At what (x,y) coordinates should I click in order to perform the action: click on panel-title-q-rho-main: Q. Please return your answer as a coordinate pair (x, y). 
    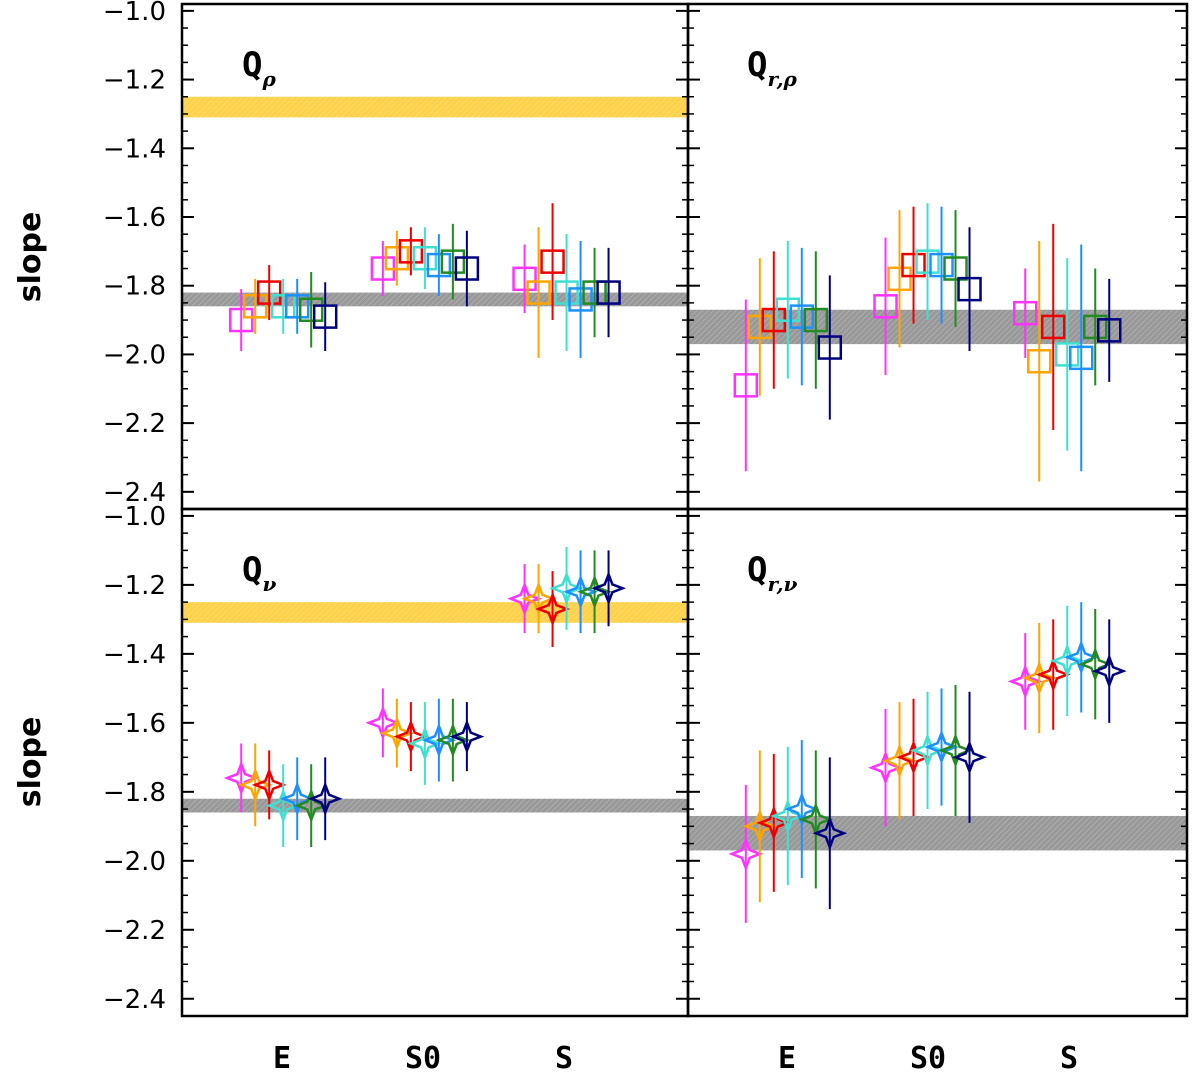
    Looking at the image, I should click on (252, 65).